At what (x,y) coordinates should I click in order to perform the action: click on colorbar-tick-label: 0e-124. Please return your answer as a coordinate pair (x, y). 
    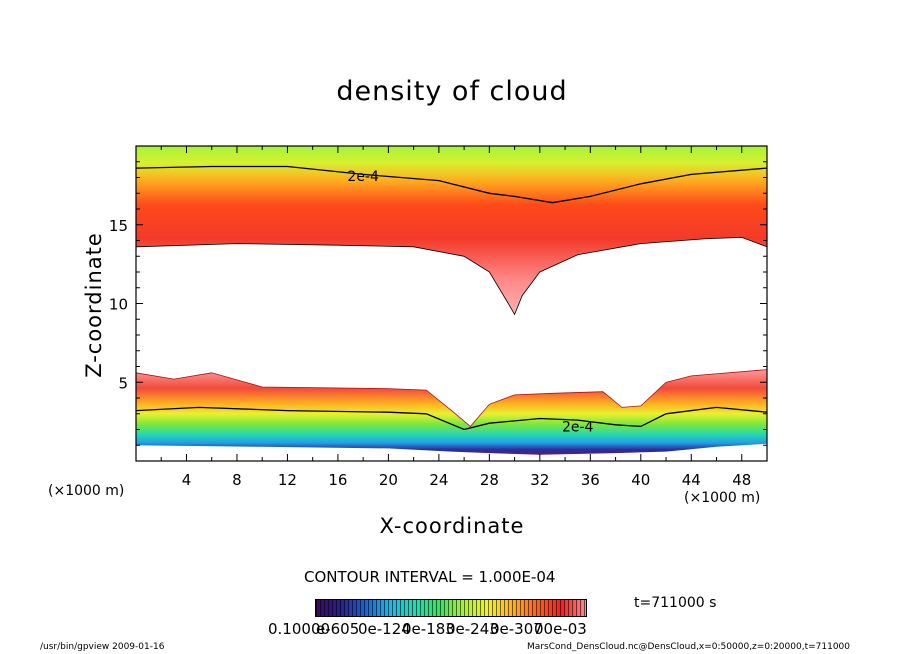
    Looking at the image, I should click on (384, 629).